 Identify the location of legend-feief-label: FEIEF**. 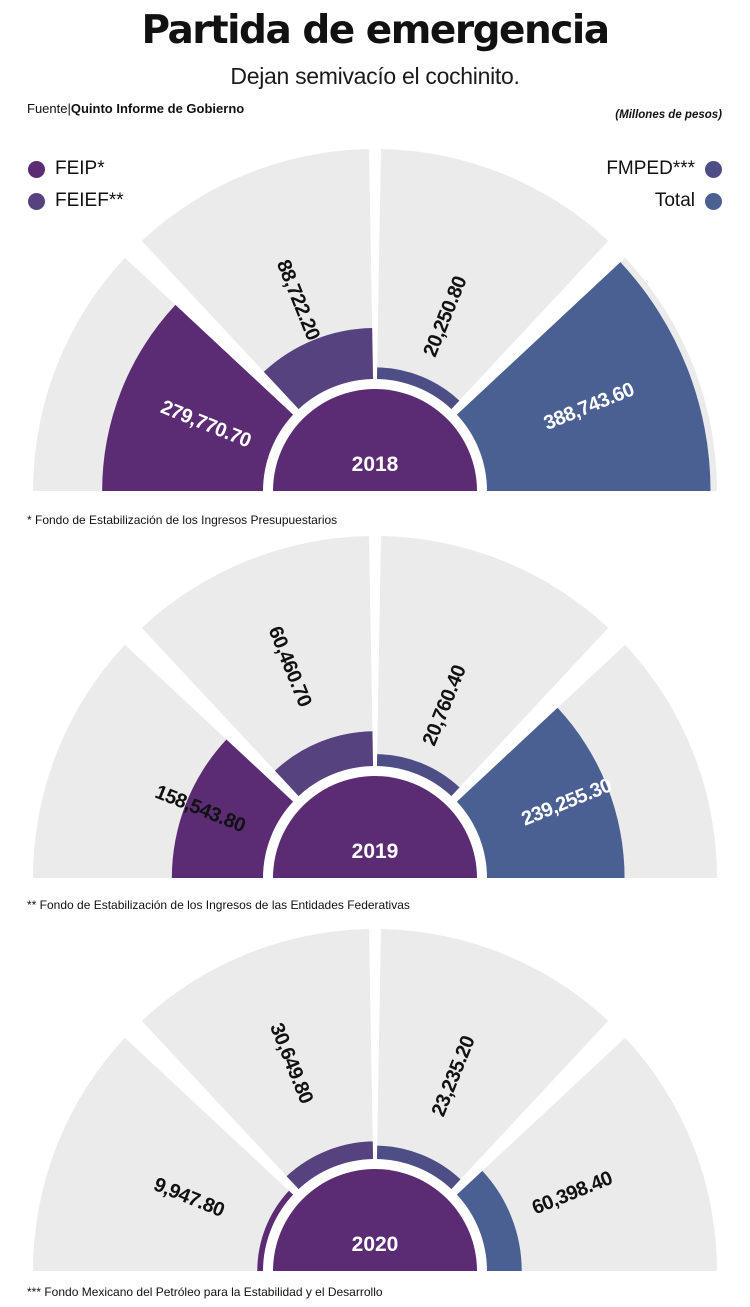
(89, 200).